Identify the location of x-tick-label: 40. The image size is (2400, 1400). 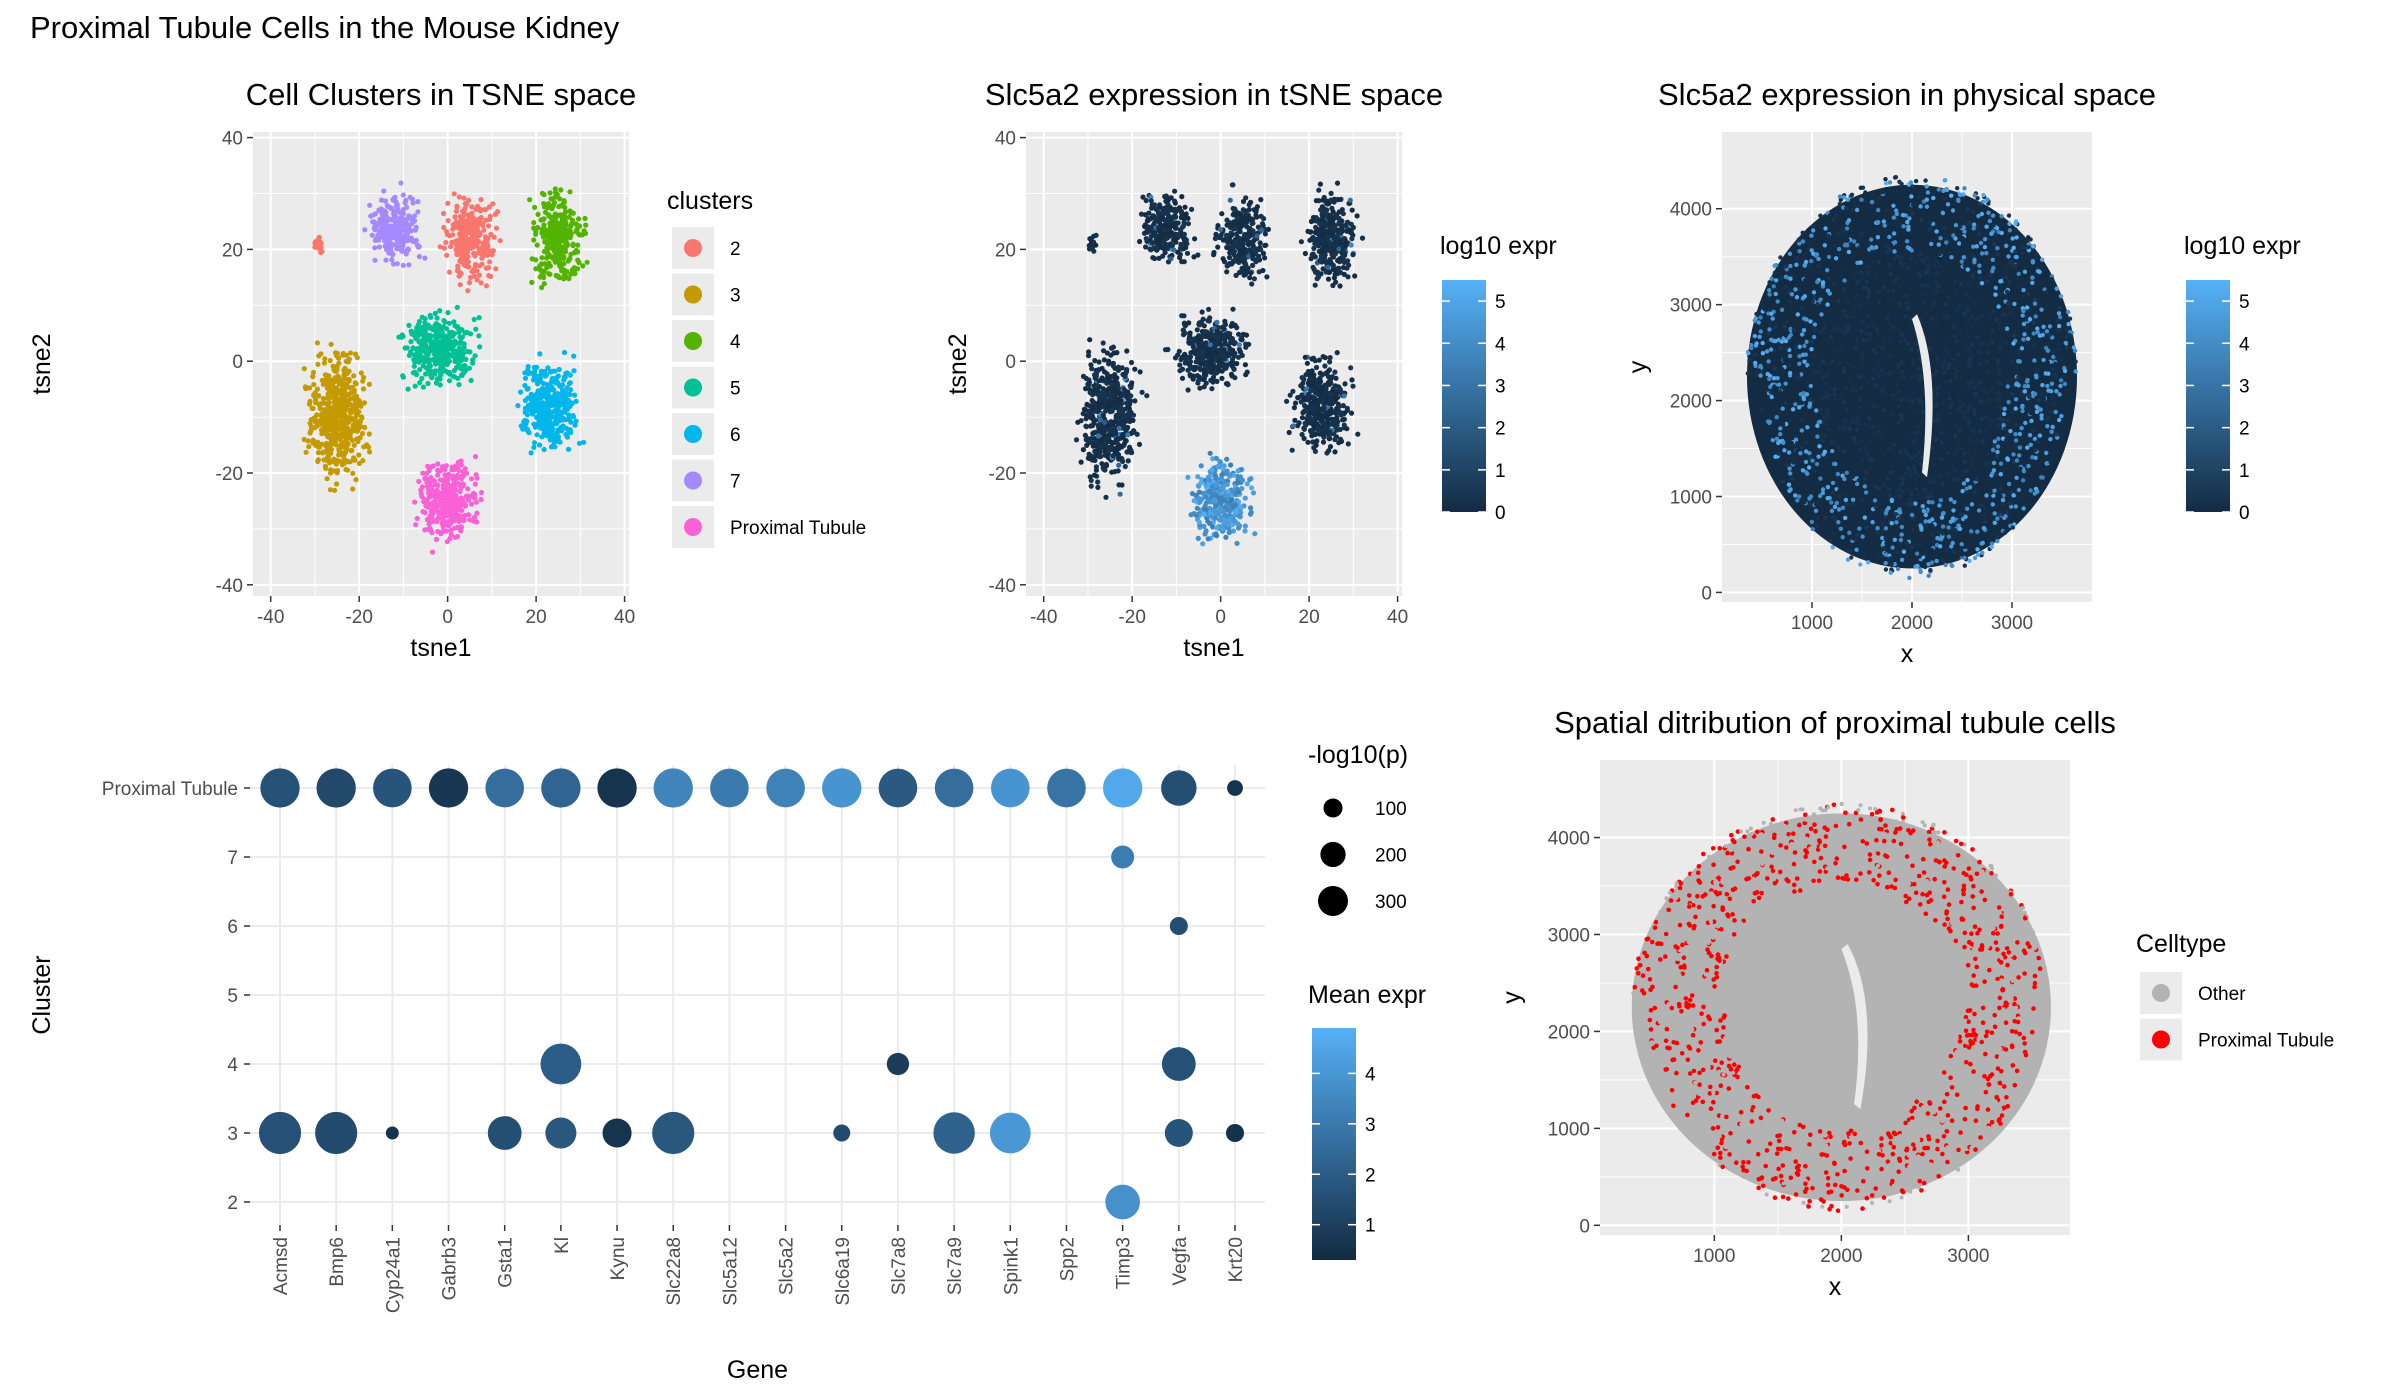
(624, 617).